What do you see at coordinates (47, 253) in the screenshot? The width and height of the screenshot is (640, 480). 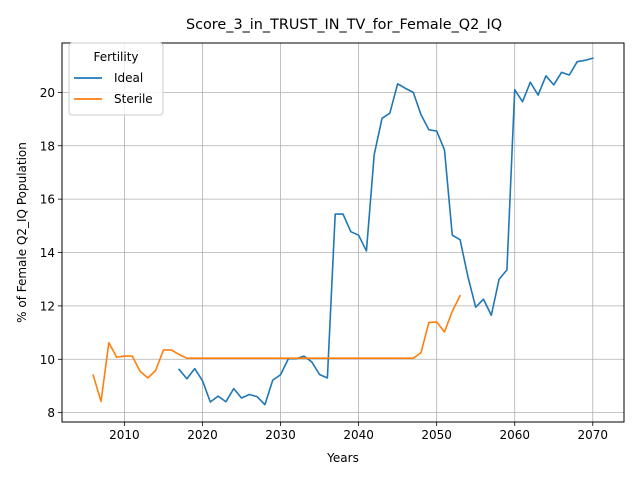 I see `y-tick-label: 14` at bounding box center [47, 253].